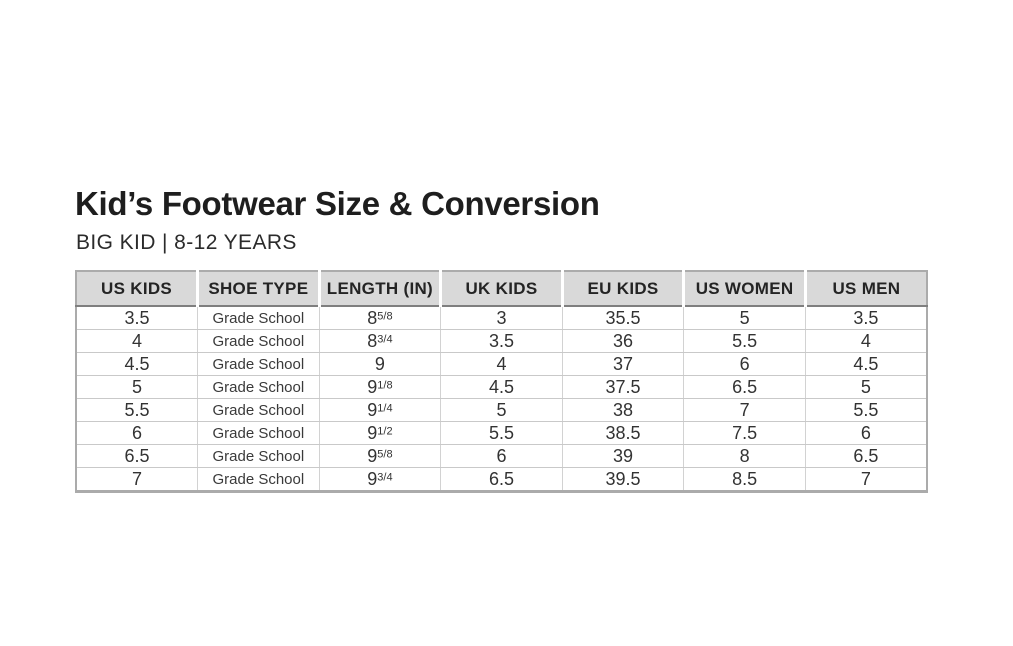  I want to click on column-header: EU KIDS, so click(624, 289).